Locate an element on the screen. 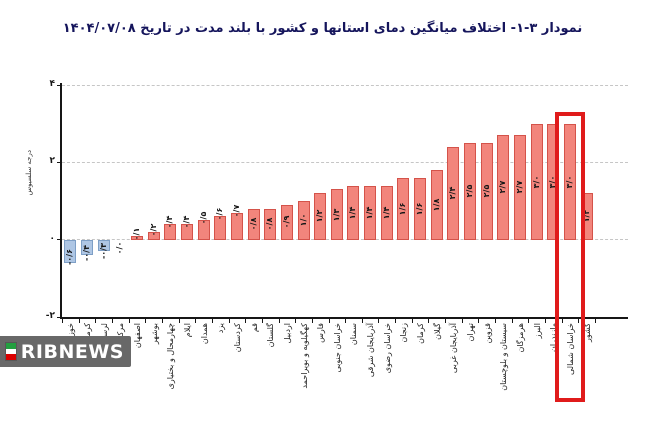  x-axis-line is located at coordinates (344, 318).